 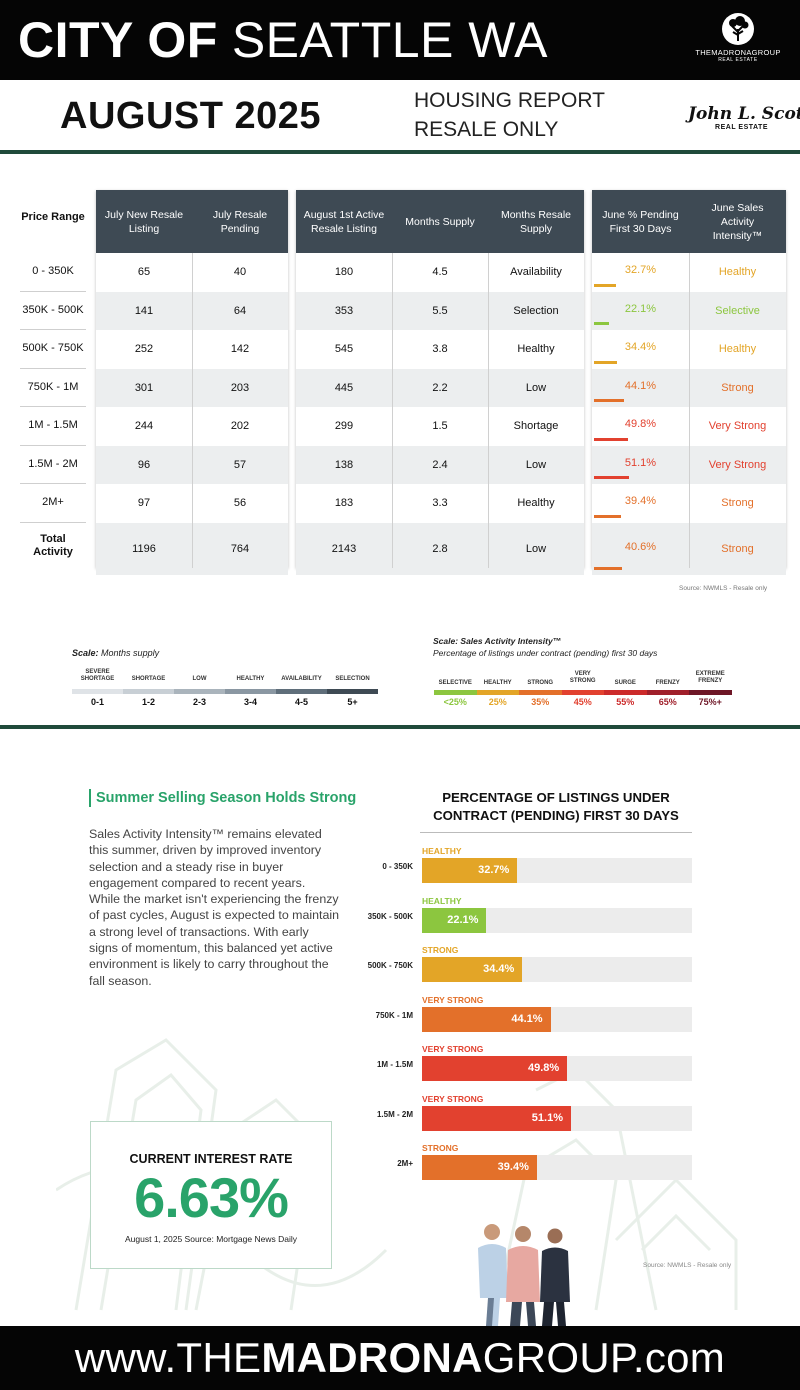 I want to click on title-accent, so click(x=90, y=798).